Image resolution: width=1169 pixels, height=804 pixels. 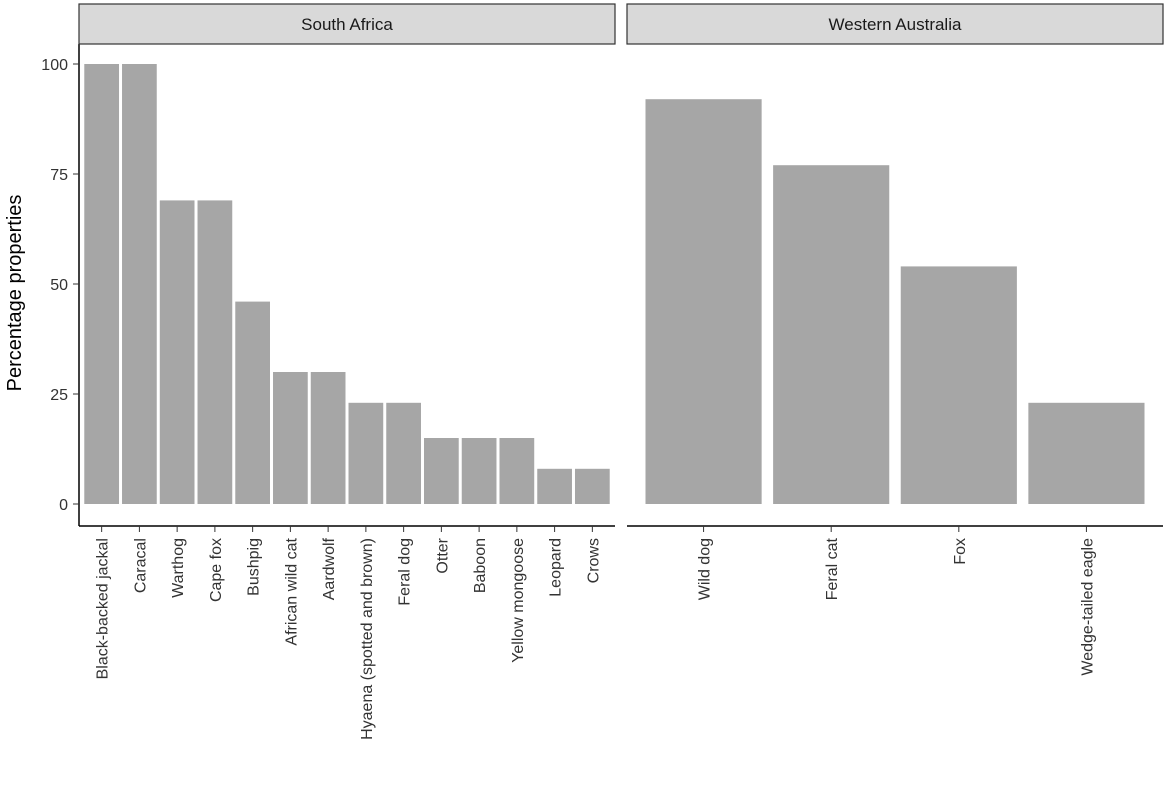 What do you see at coordinates (59, 175) in the screenshot?
I see `y-tick-label: 75` at bounding box center [59, 175].